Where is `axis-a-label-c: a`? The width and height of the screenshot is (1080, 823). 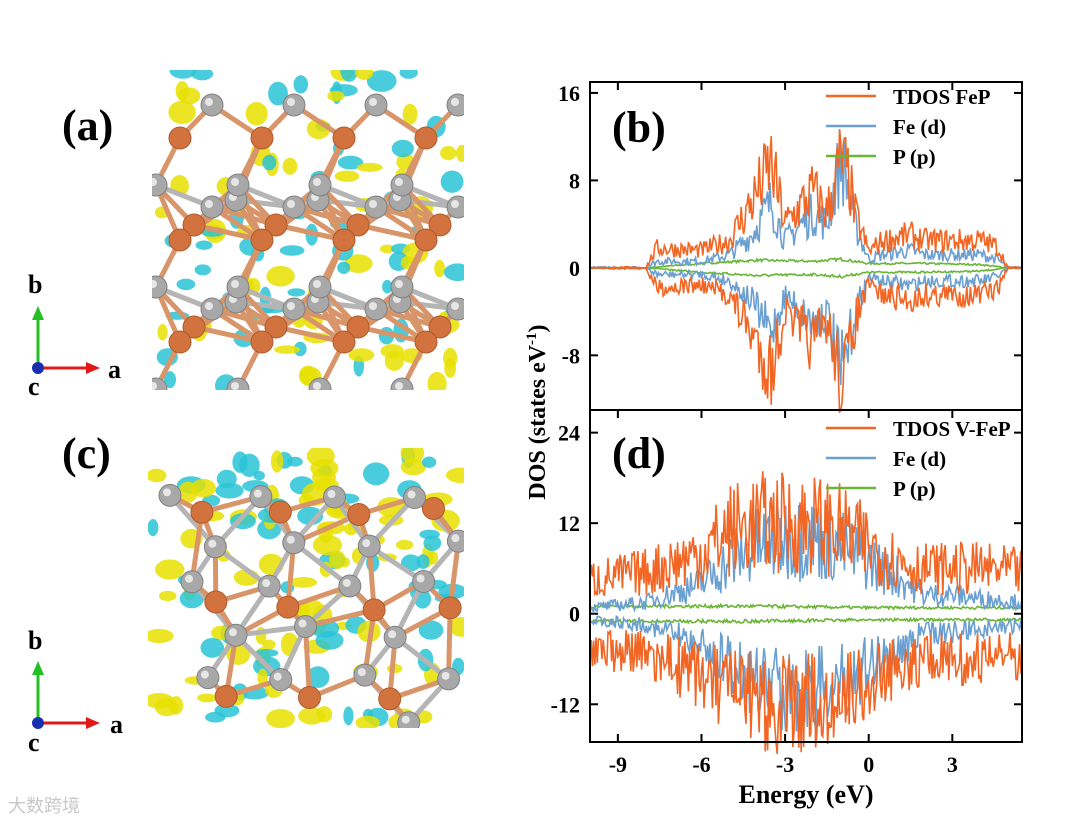 axis-a-label-c: a is located at coordinates (116, 724).